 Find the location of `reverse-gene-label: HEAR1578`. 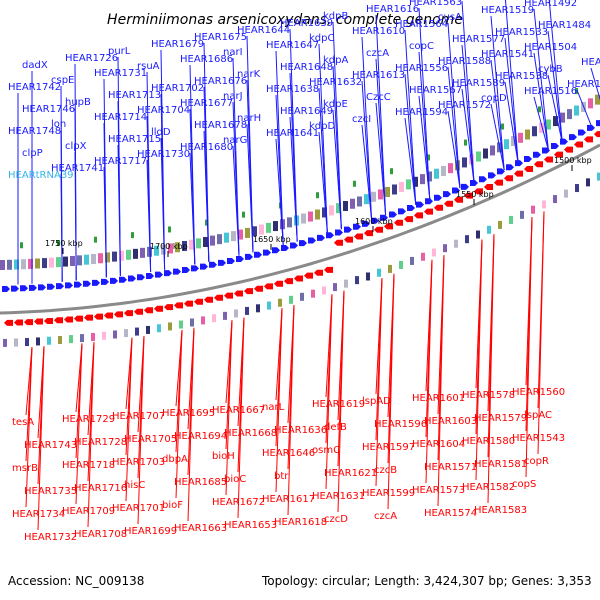

reverse-gene-label: HEAR1578 is located at coordinates (488, 395).